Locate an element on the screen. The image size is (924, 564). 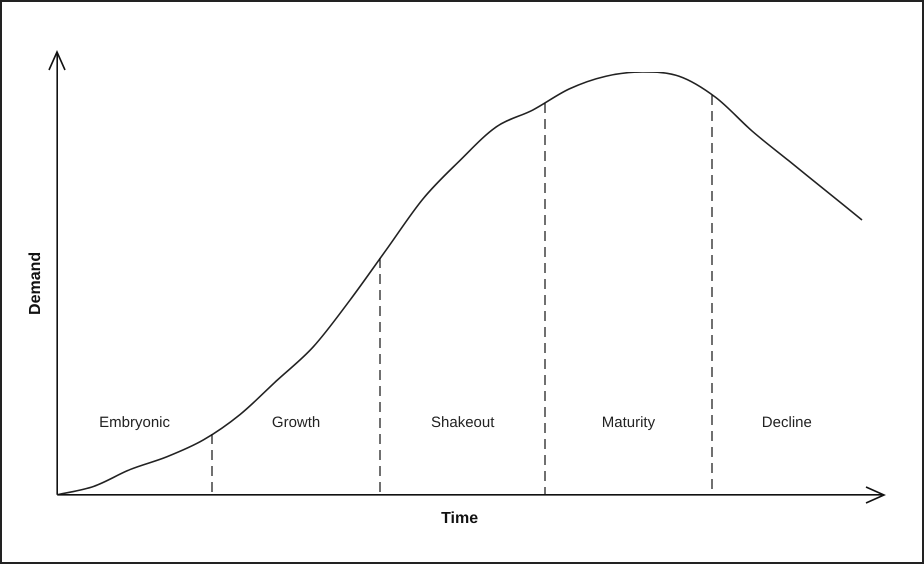
y-axis-title: Demand is located at coordinates (35, 283).